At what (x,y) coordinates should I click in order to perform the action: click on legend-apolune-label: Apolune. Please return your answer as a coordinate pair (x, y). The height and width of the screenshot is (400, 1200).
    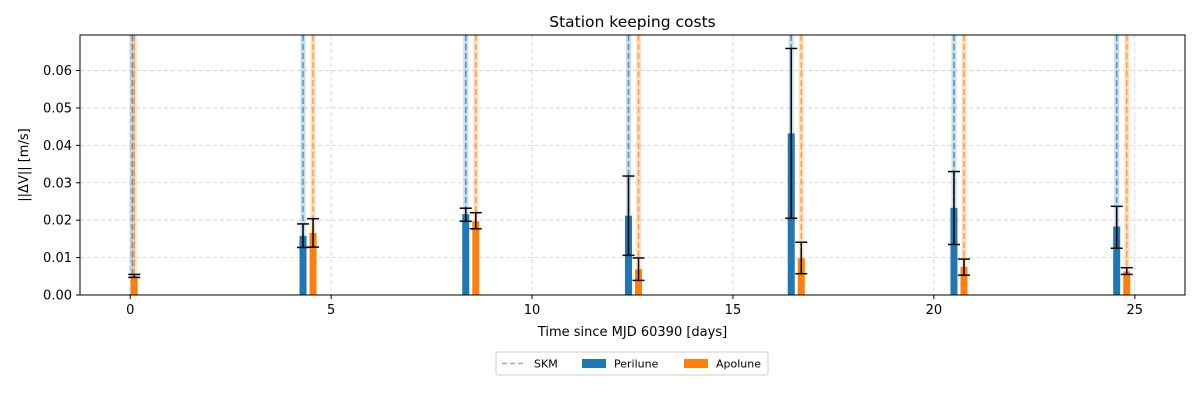
    Looking at the image, I should click on (738, 364).